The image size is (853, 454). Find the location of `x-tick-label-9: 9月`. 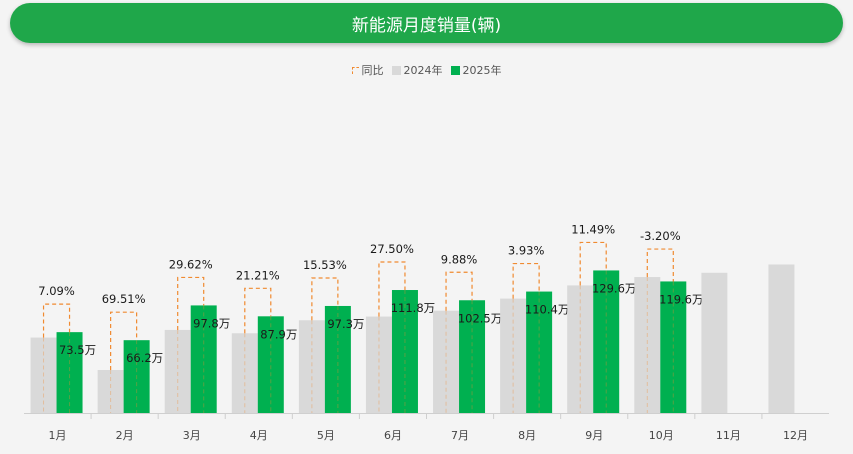

x-tick-label-9: 9月 is located at coordinates (594, 435).